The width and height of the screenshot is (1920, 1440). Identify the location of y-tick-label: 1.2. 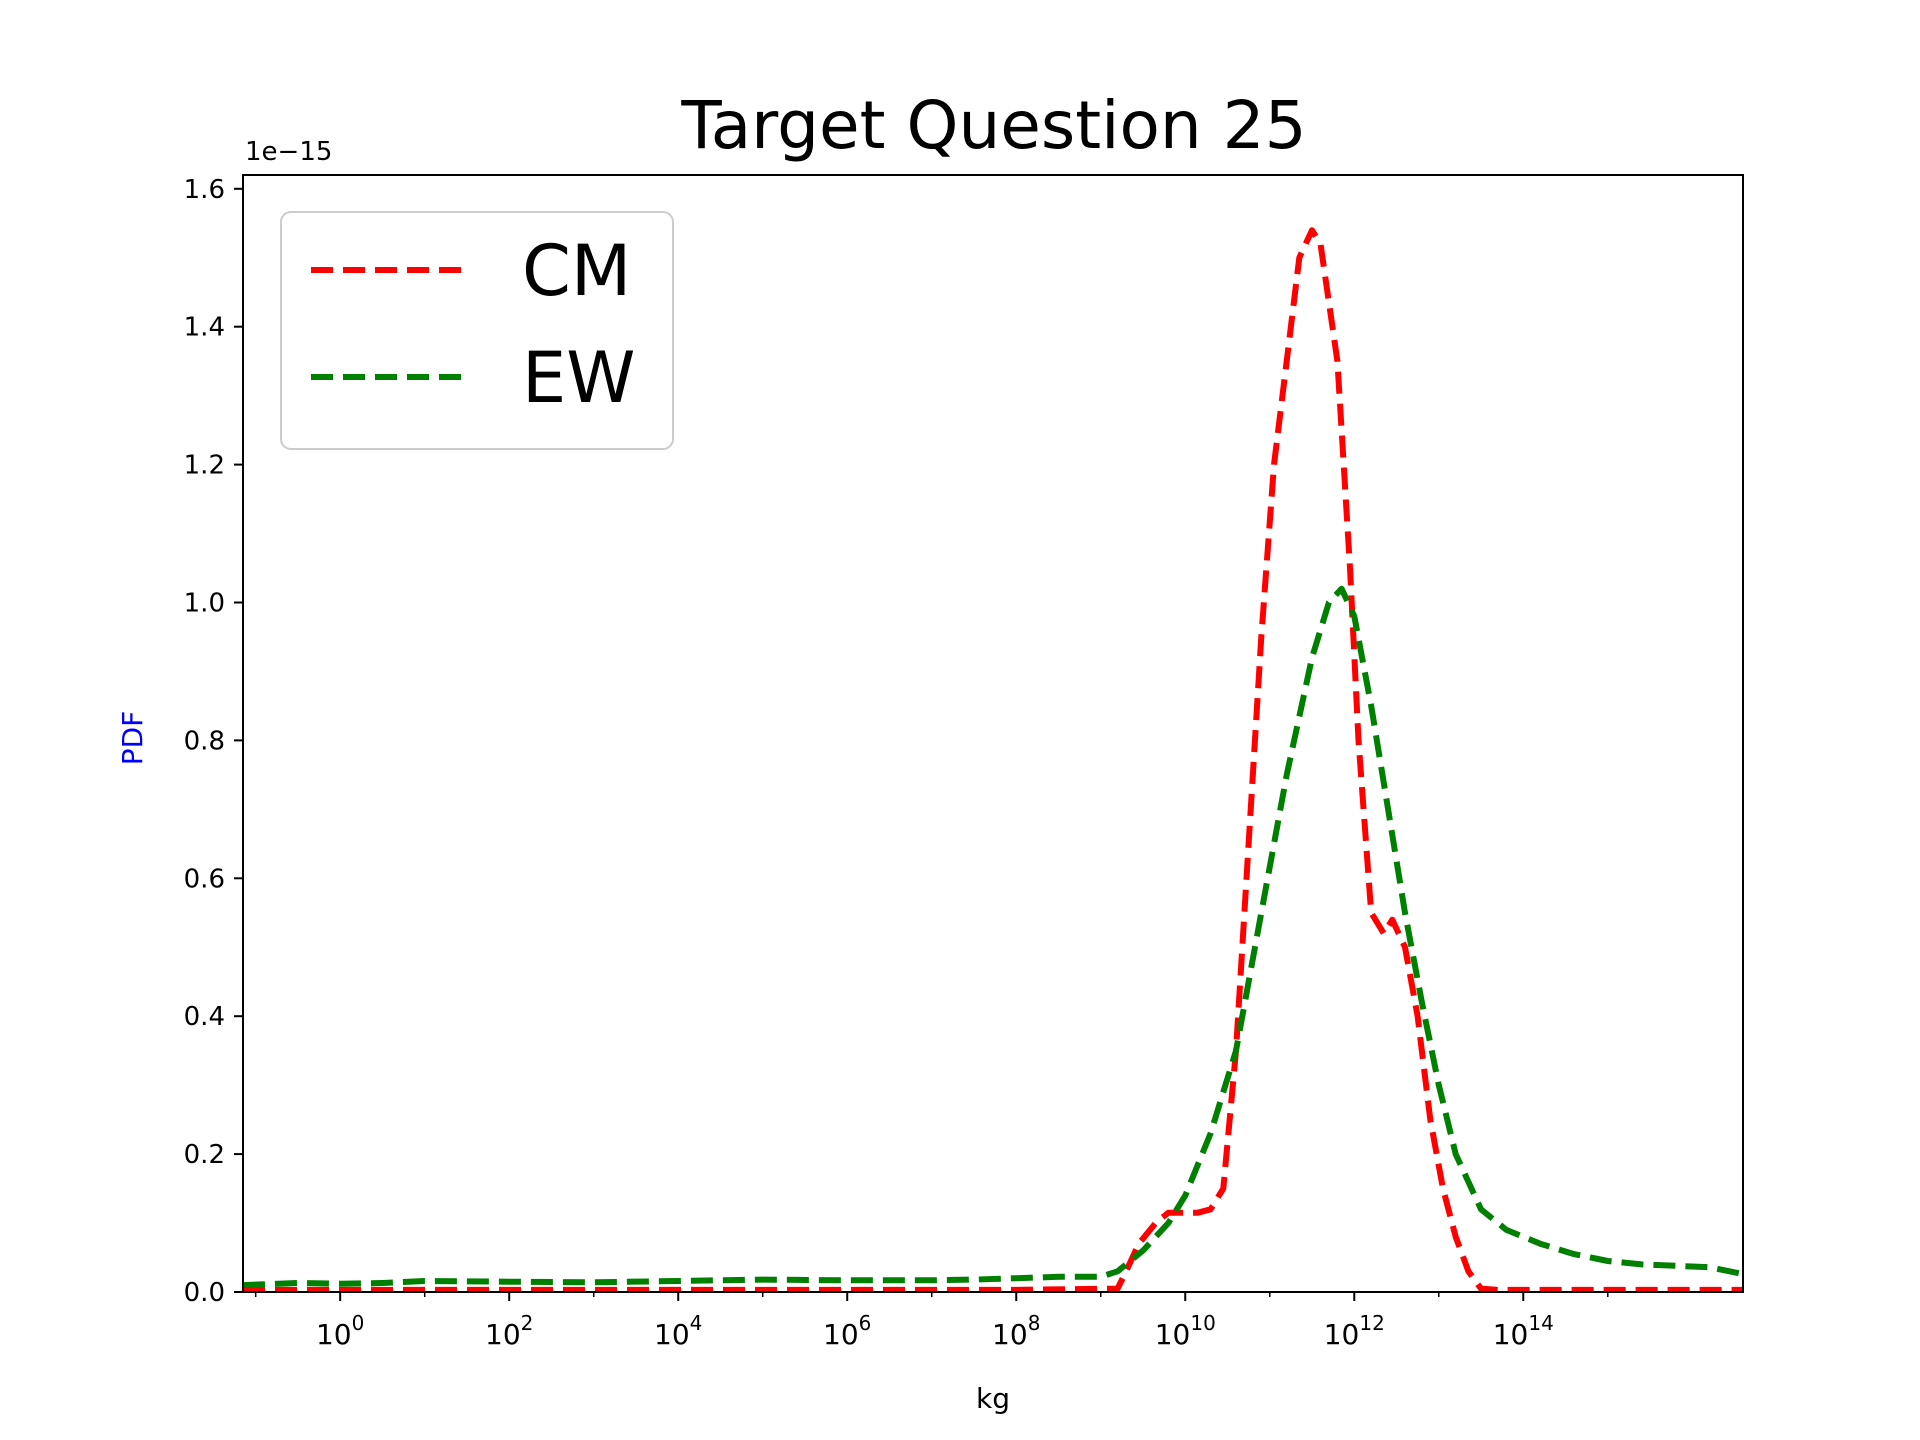
(204, 466).